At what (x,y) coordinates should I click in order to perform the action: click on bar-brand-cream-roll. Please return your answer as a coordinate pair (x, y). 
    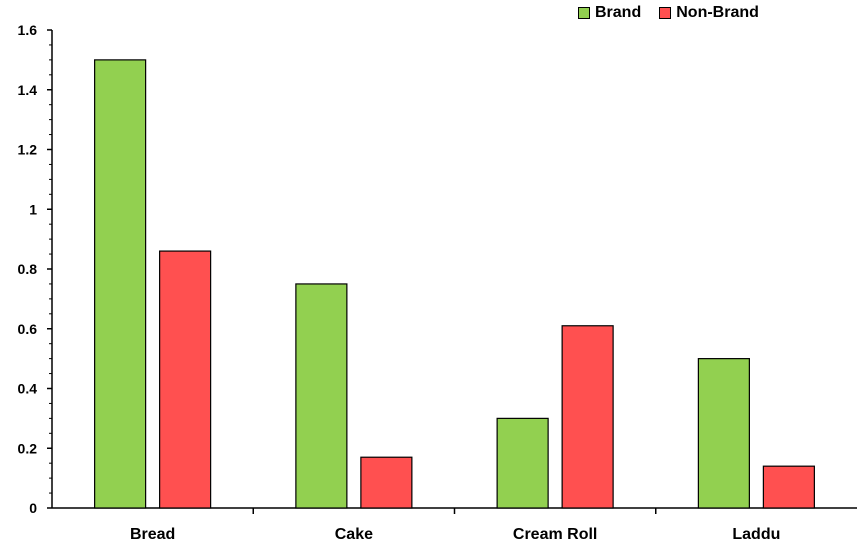
    Looking at the image, I should click on (522, 463).